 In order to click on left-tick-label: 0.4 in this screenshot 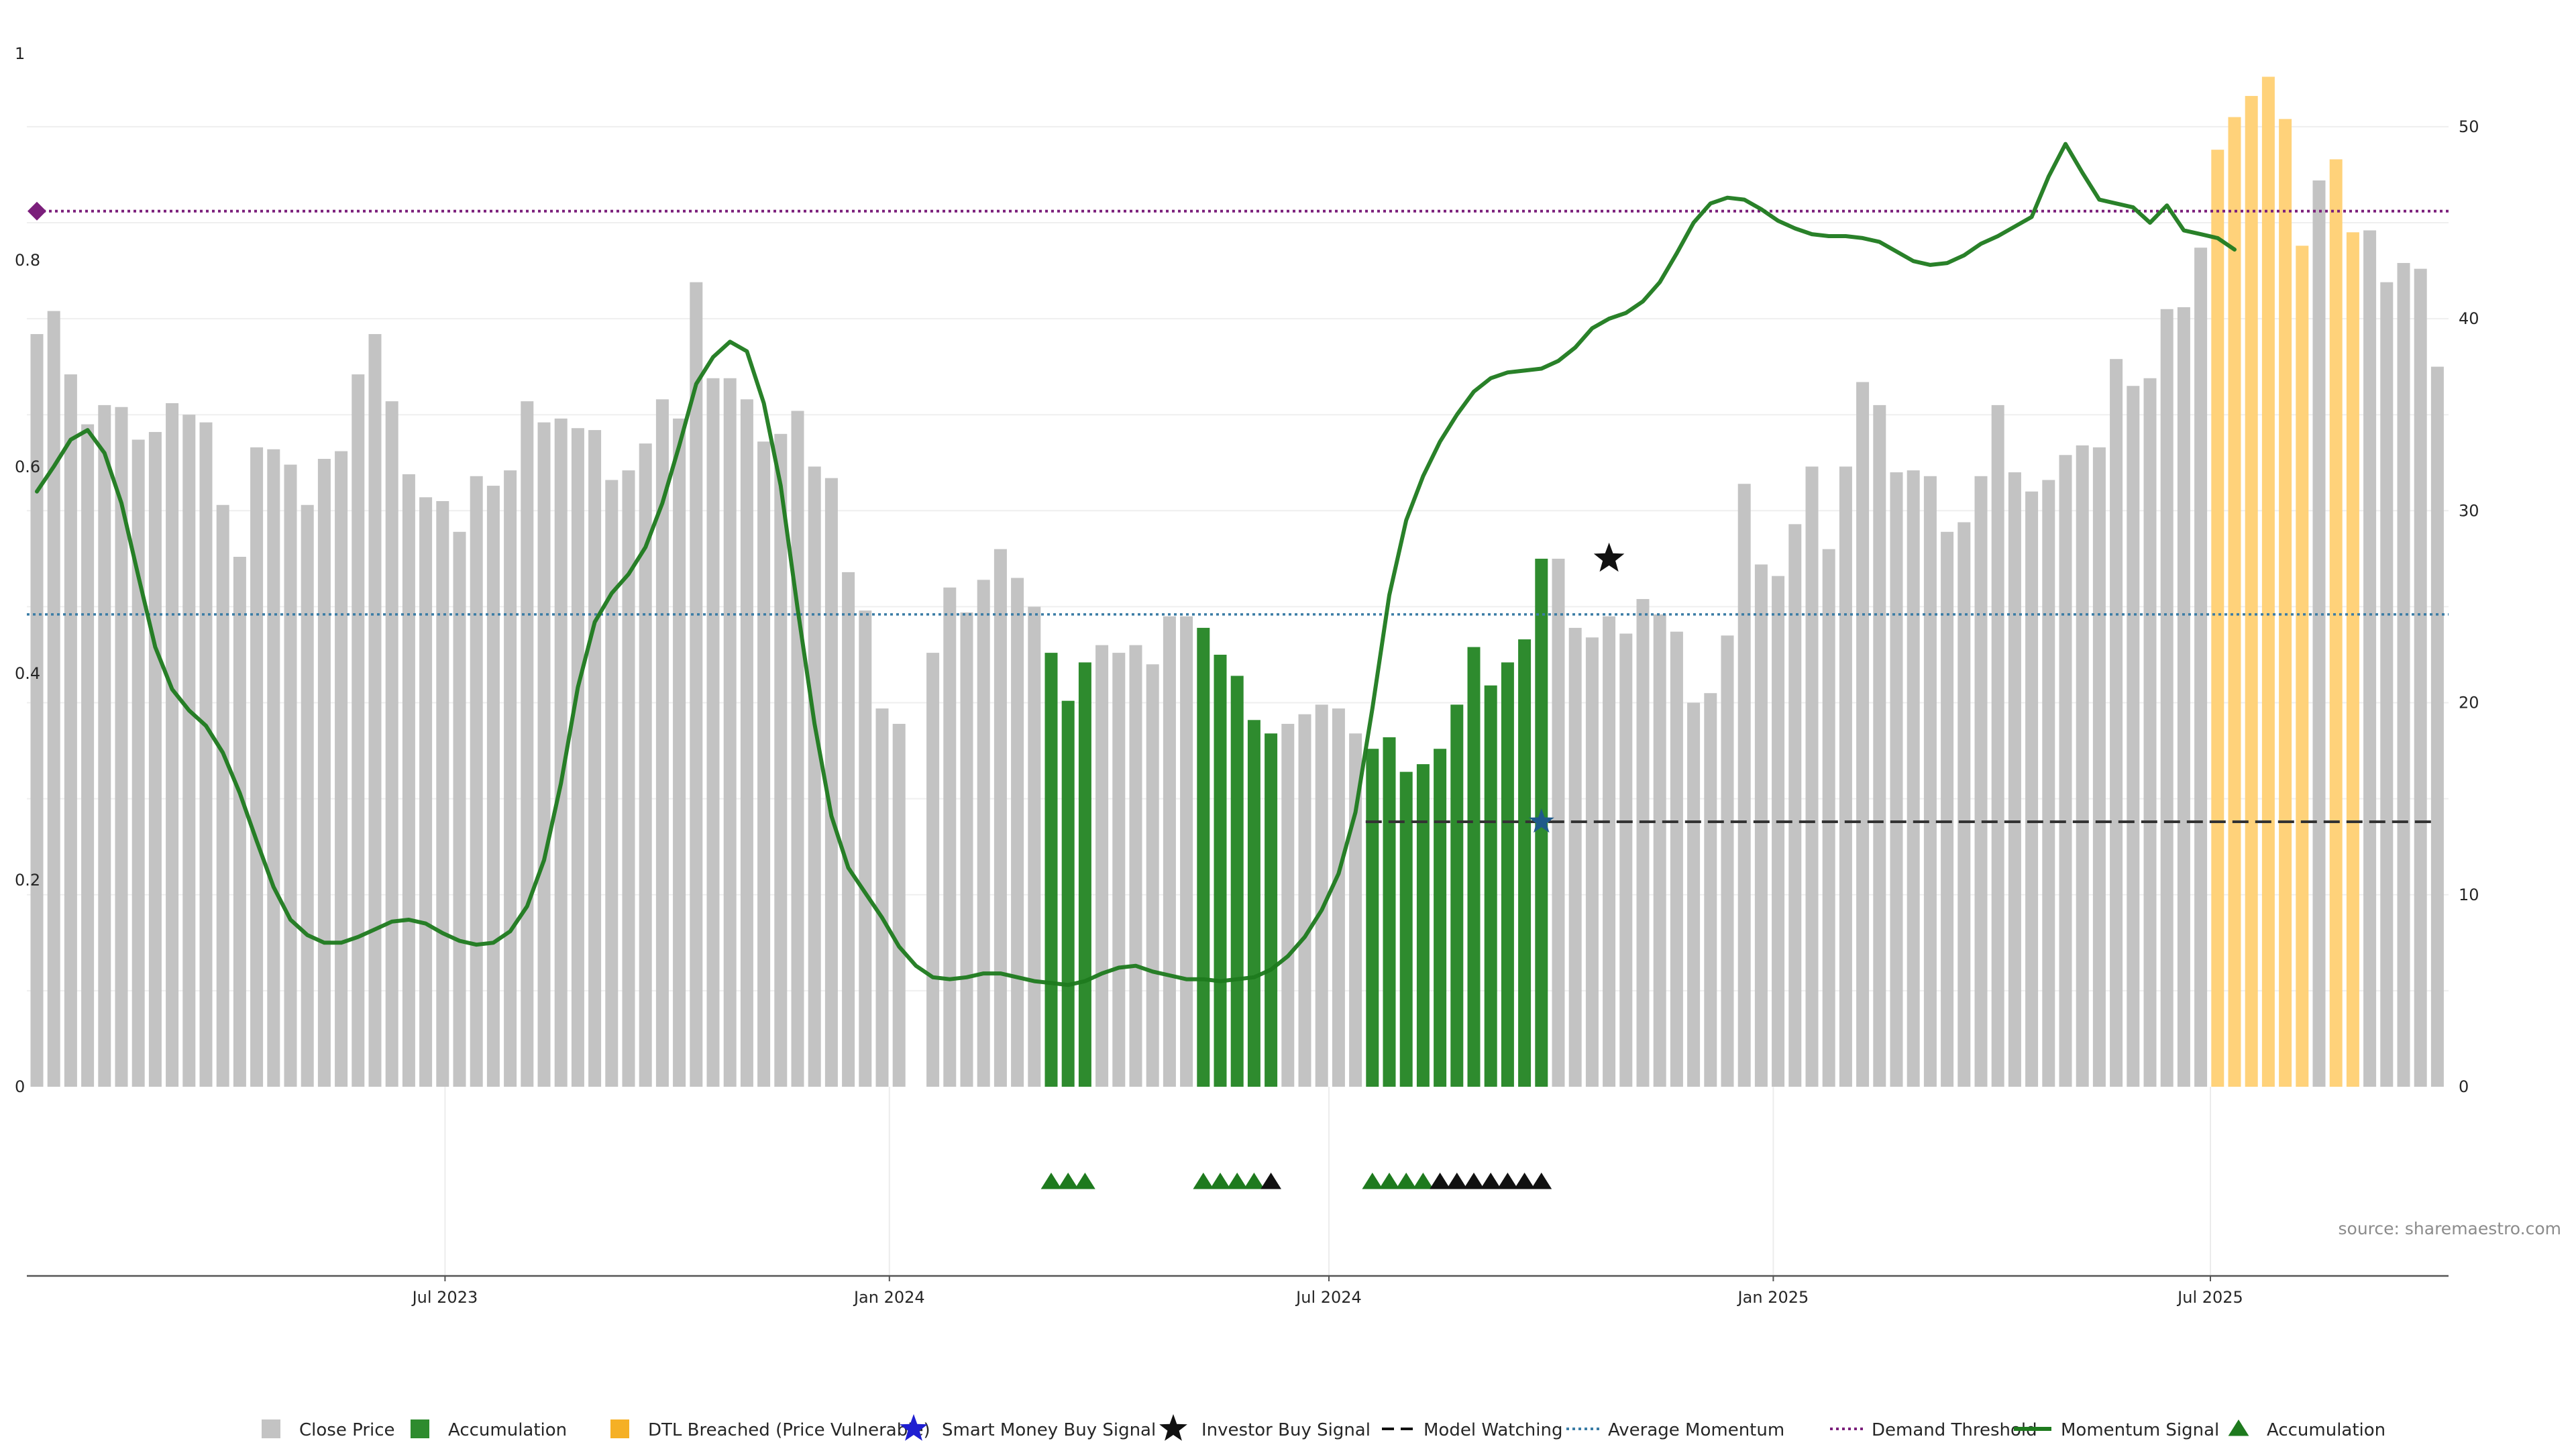, I will do `click(27, 673)`.